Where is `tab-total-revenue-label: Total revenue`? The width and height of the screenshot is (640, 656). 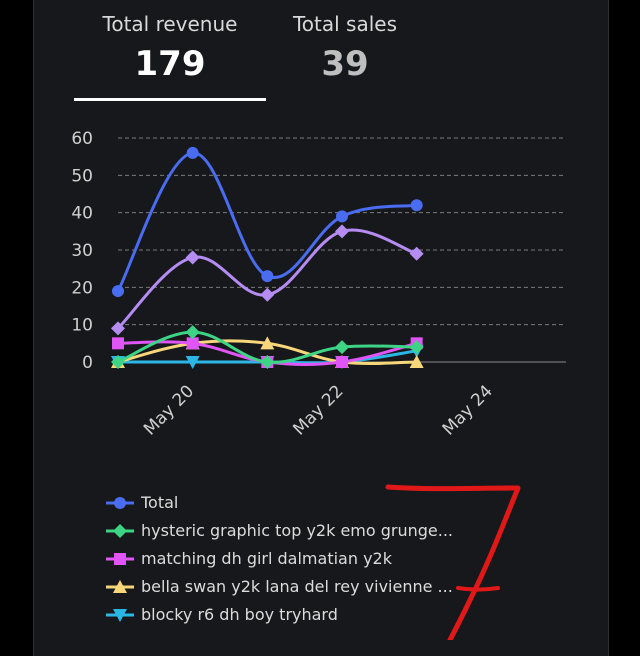
tab-total-revenue-label: Total revenue is located at coordinates (170, 24).